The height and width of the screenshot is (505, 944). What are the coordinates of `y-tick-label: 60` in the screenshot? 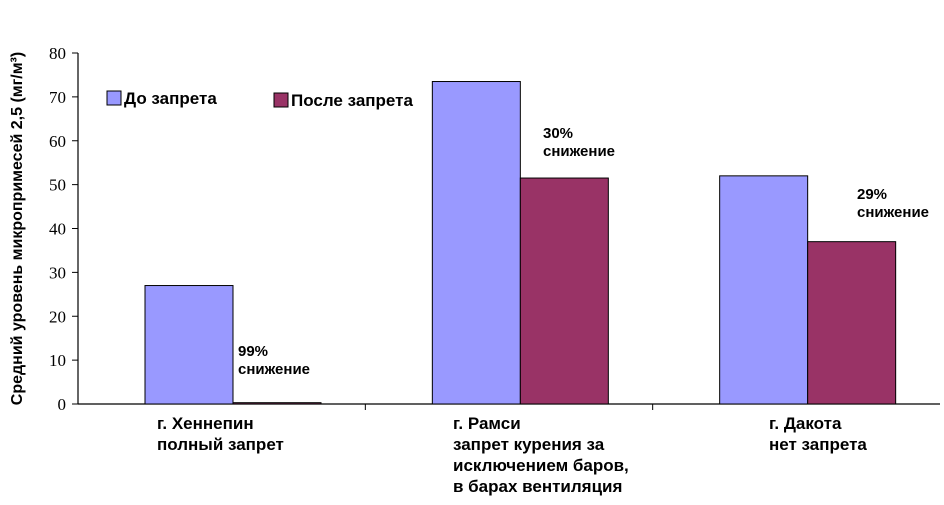 It's located at (57, 141).